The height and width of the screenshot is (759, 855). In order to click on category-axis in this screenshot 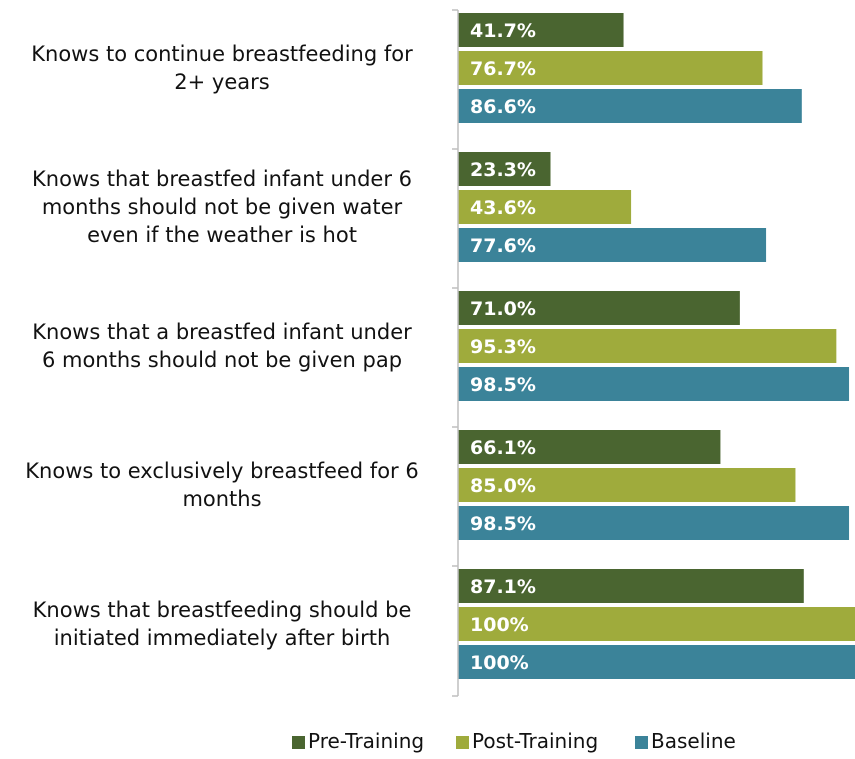, I will do `click(455, 353)`.